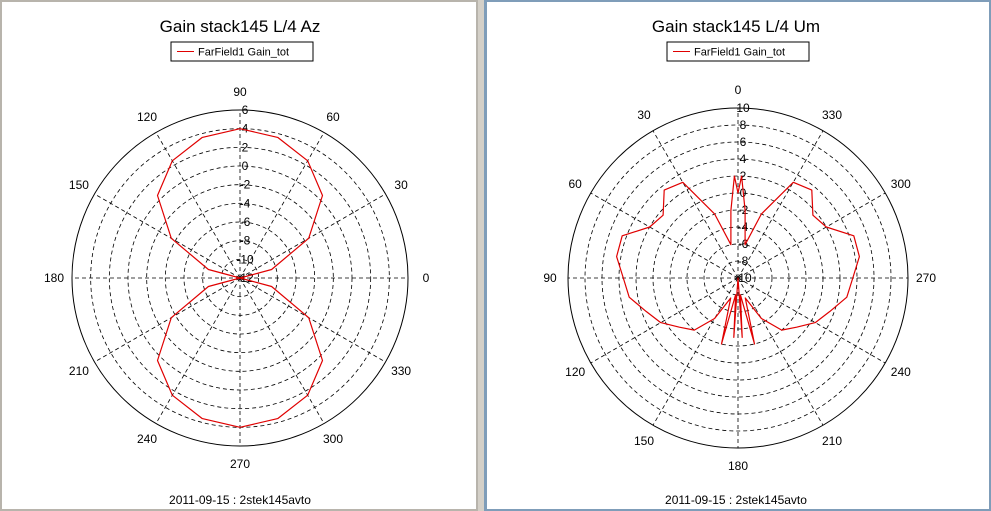 This screenshot has width=991, height=511. Describe the element at coordinates (245, 278) in the screenshot. I see `radial-tick-label: -12` at that location.